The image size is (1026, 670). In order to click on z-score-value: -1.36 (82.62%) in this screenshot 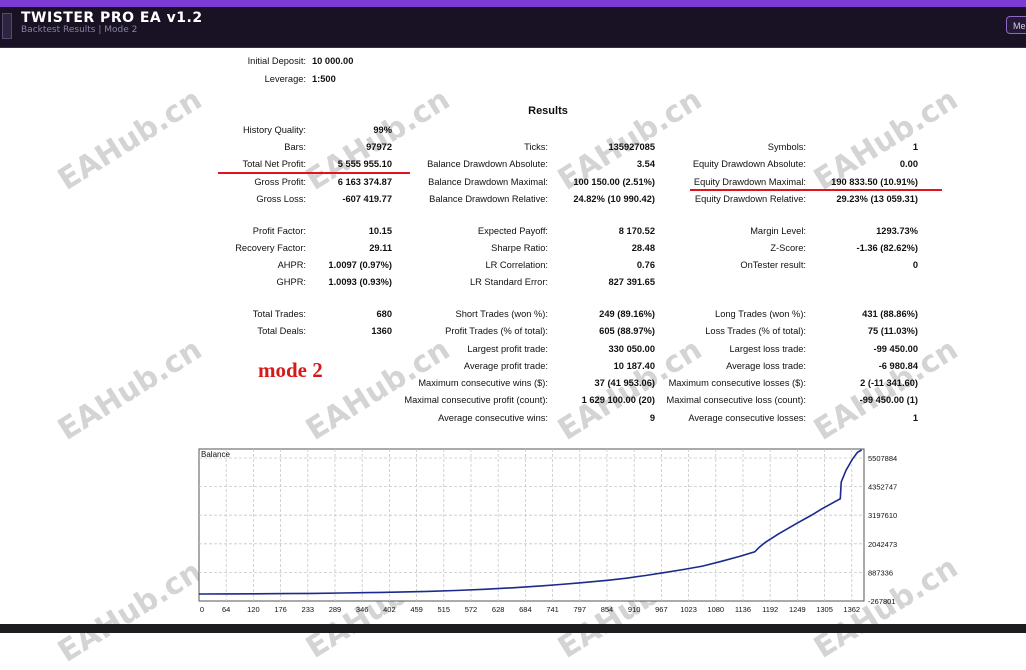, I will do `click(887, 248)`.